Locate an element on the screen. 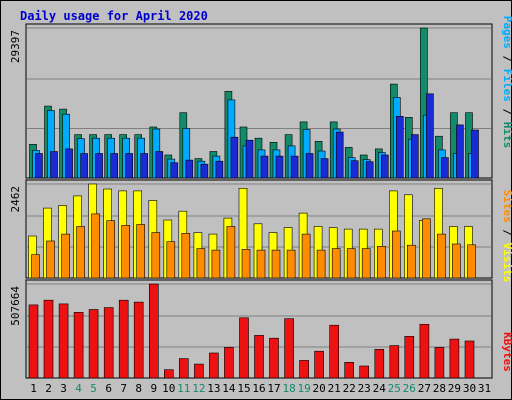  x-tick-label: 20 is located at coordinates (318, 388).